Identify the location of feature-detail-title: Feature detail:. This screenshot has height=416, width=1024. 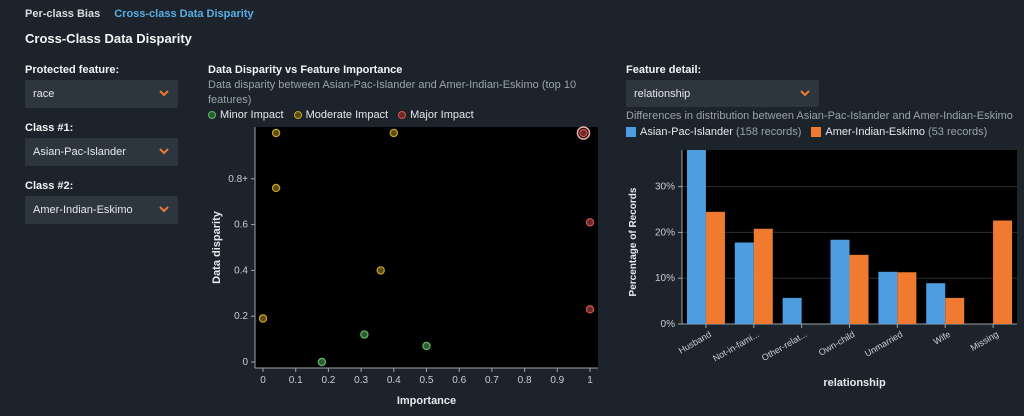
(664, 70).